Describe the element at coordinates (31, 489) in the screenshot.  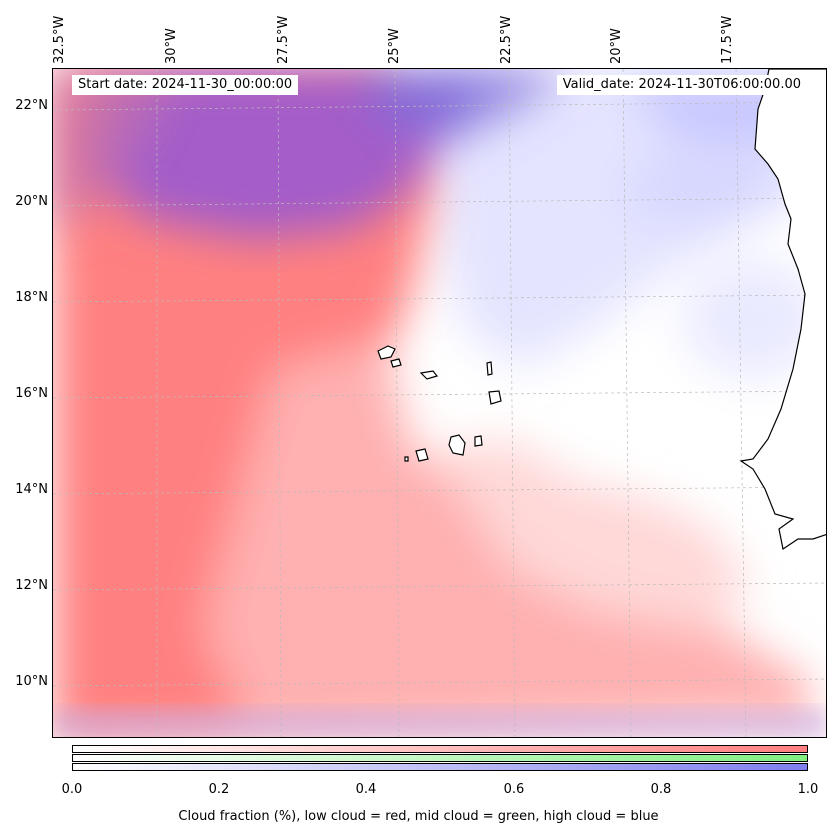
I see `lat-label-14n: 14°N` at that location.